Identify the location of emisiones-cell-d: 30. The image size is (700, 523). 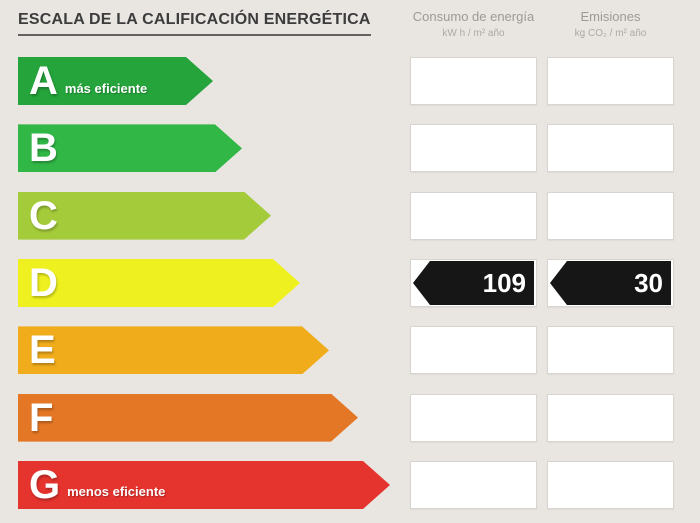
(610, 282).